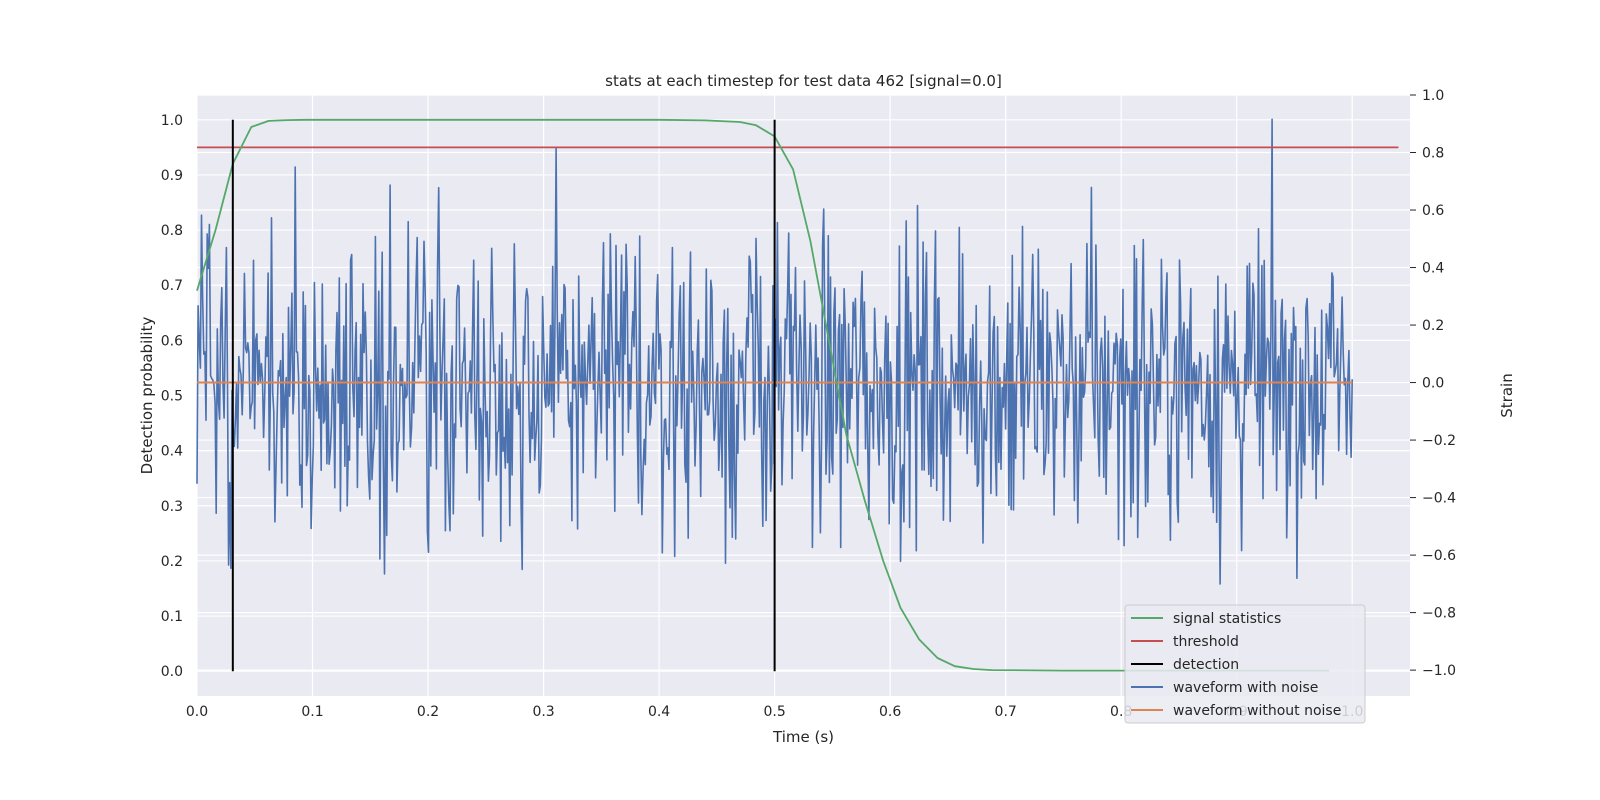 The height and width of the screenshot is (800, 1600). Describe the element at coordinates (659, 712) in the screenshot. I see `x-tick-label: 0.4` at that location.